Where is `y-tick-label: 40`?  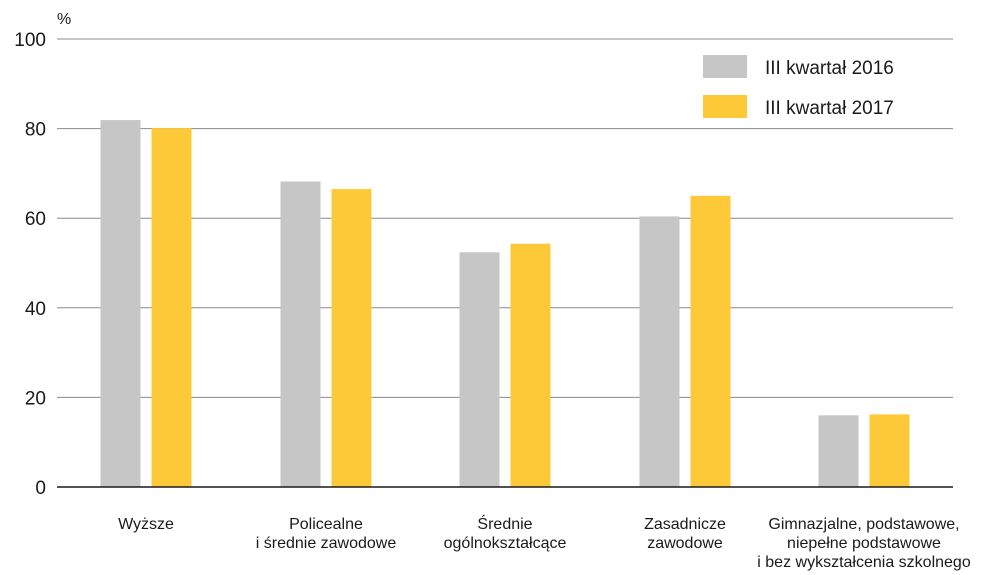
y-tick-label: 40 is located at coordinates (35, 309).